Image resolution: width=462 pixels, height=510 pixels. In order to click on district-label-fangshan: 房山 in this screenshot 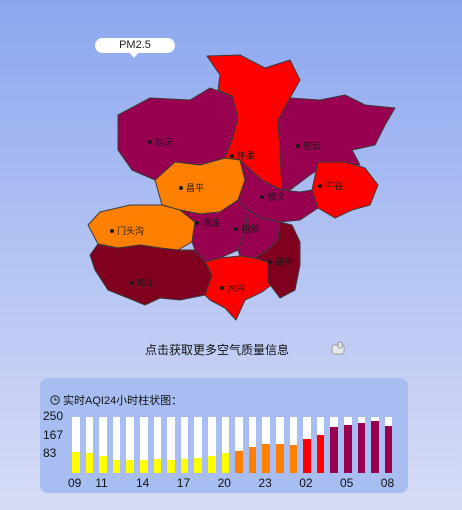, I will do `click(146, 282)`.